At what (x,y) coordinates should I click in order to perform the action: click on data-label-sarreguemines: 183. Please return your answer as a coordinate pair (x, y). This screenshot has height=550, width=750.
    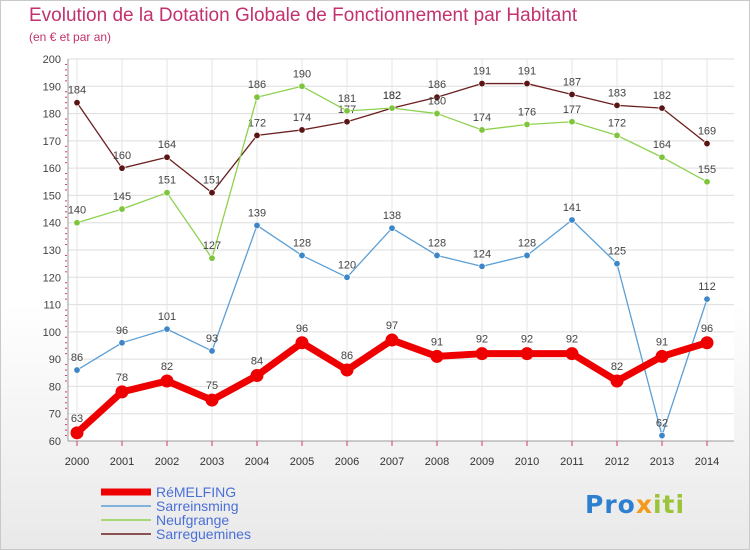
    Looking at the image, I should click on (617, 93).